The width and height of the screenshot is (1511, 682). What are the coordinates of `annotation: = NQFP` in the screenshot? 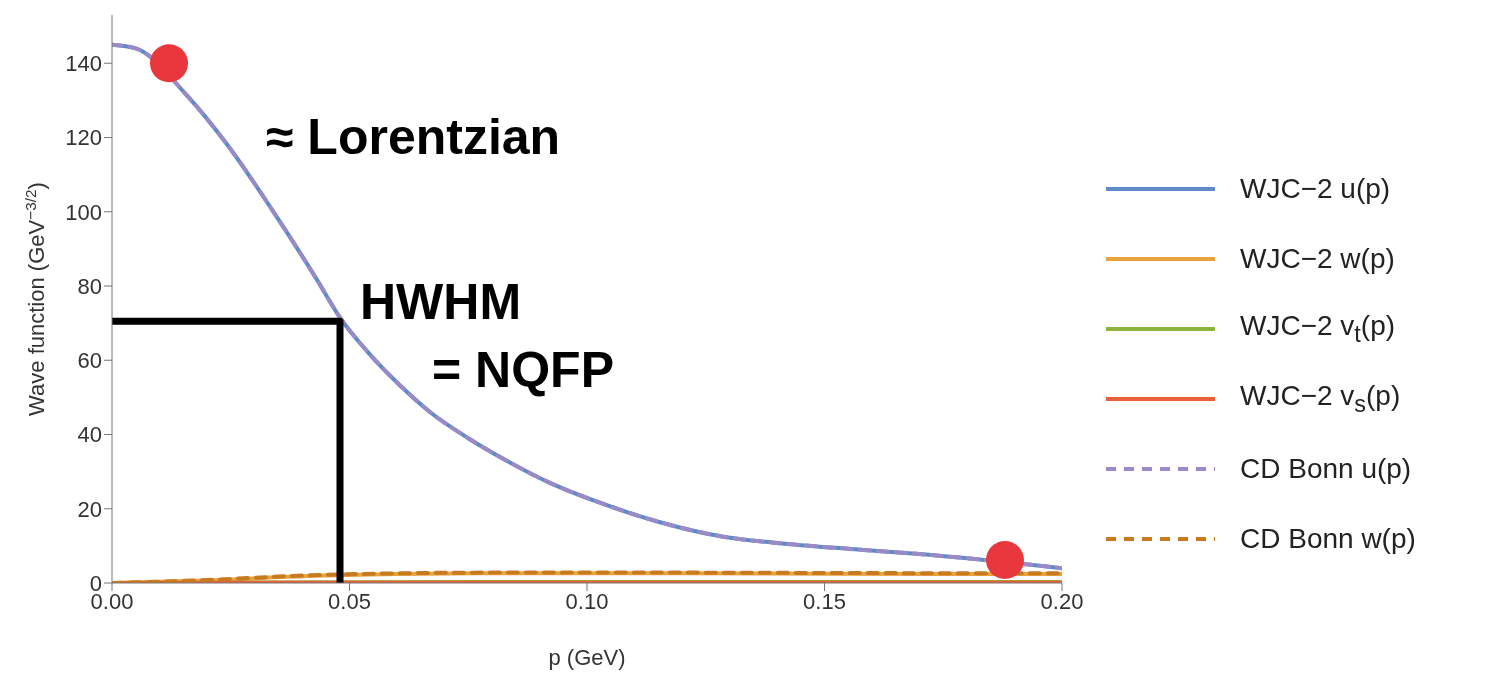 It's located at (523, 370).